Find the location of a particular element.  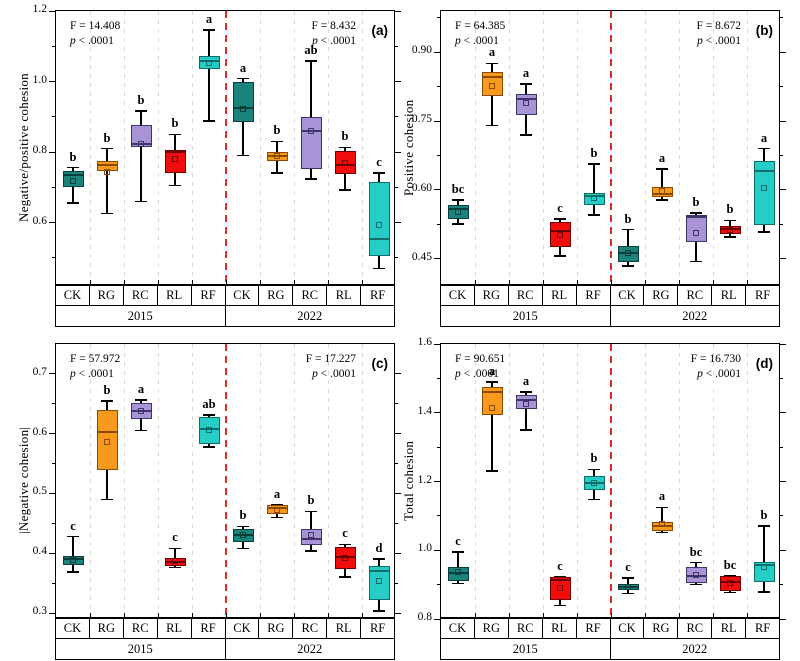

significance-letter: a is located at coordinates (492, 370).